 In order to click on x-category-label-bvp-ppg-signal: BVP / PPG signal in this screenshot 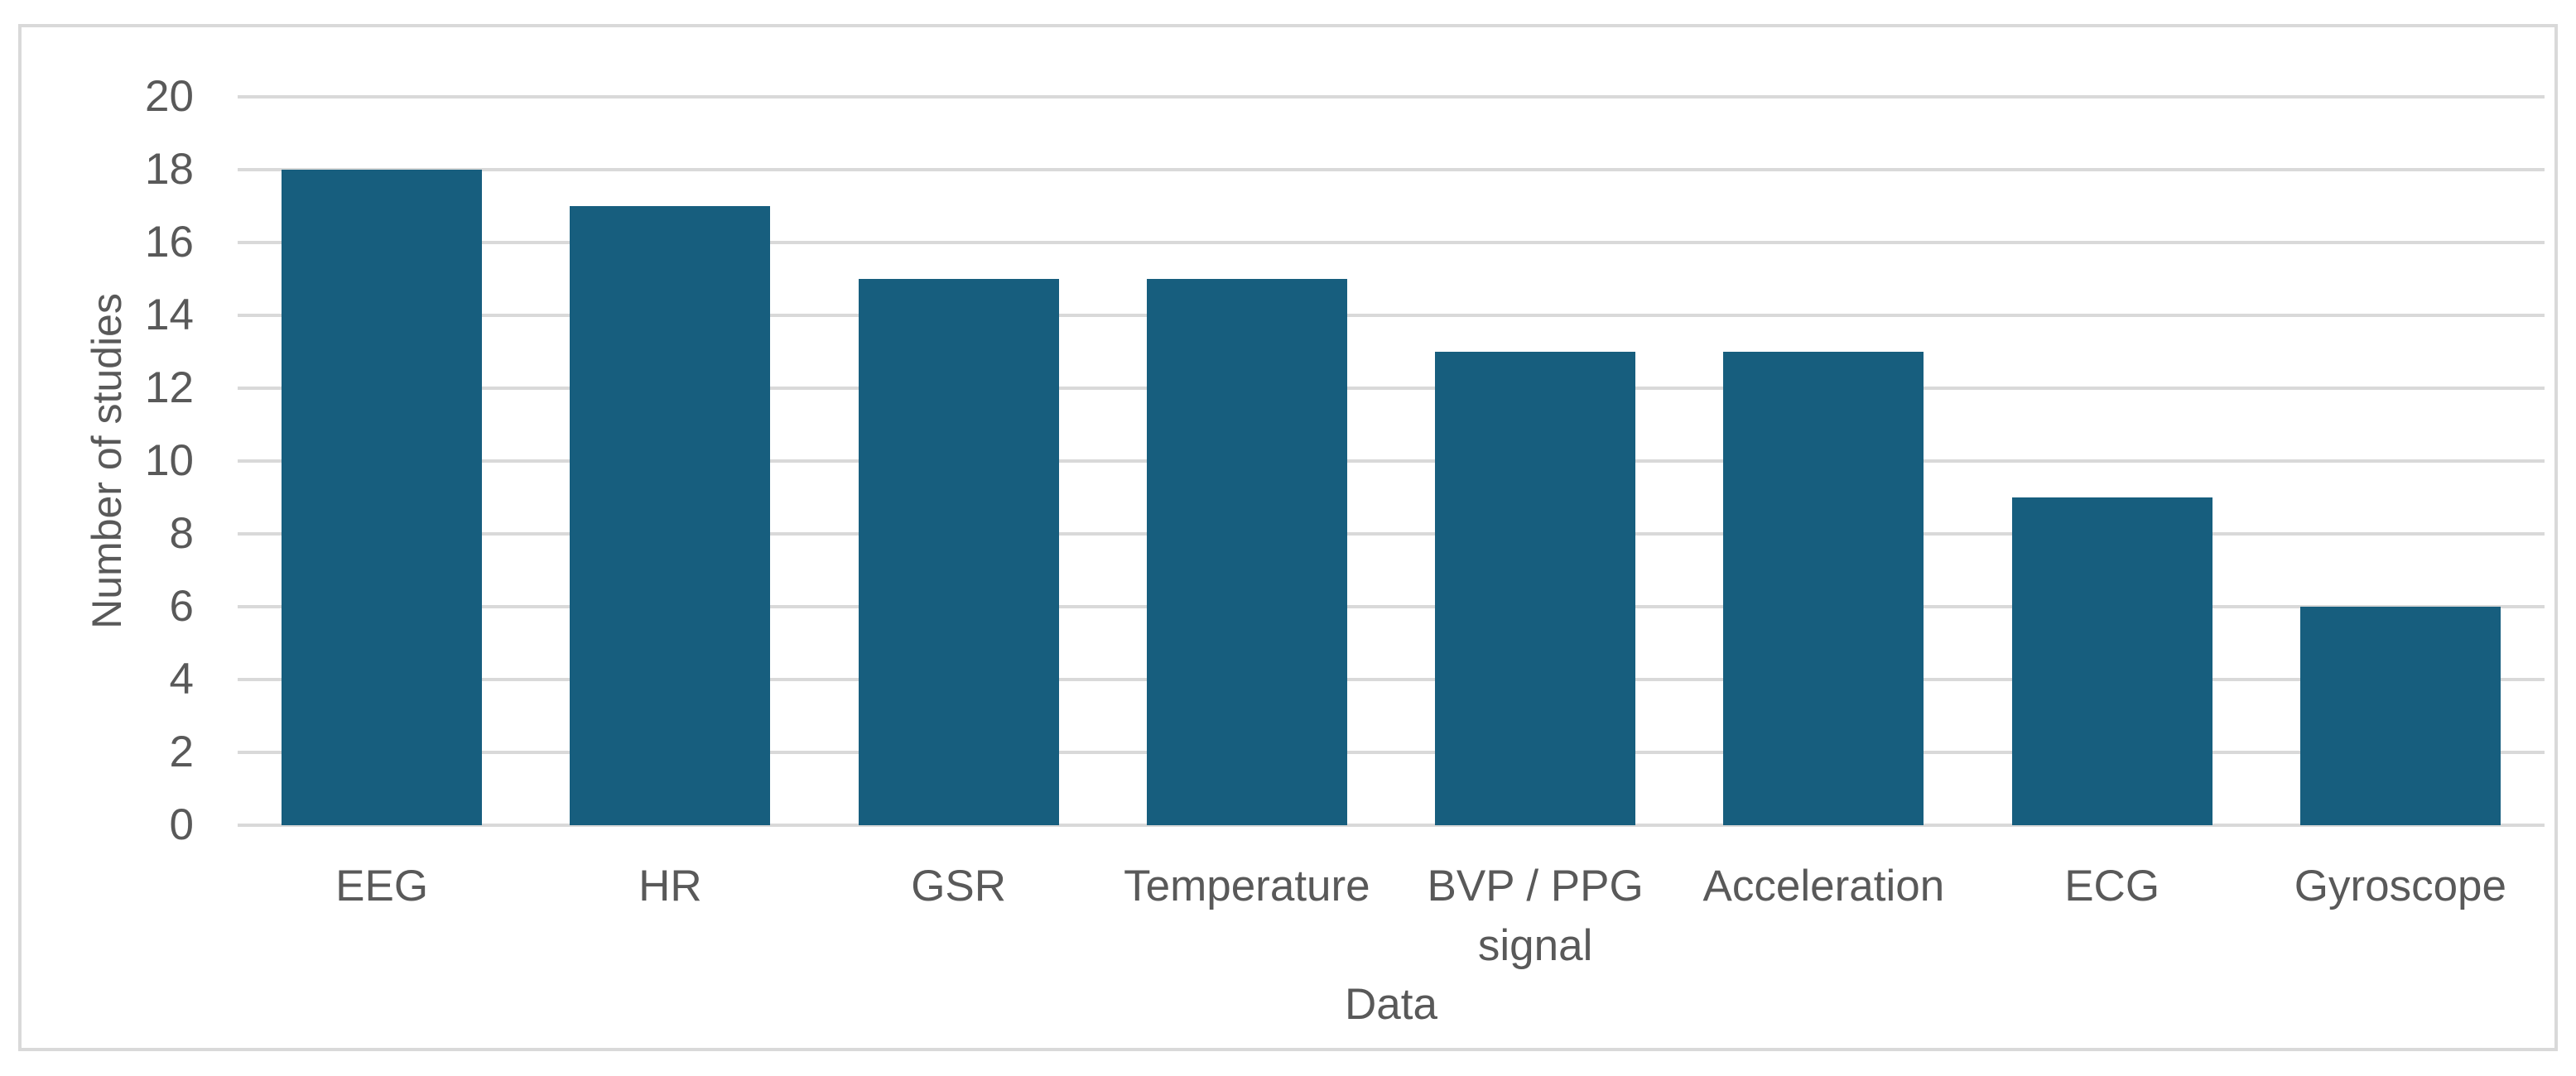, I will do `click(1535, 916)`.